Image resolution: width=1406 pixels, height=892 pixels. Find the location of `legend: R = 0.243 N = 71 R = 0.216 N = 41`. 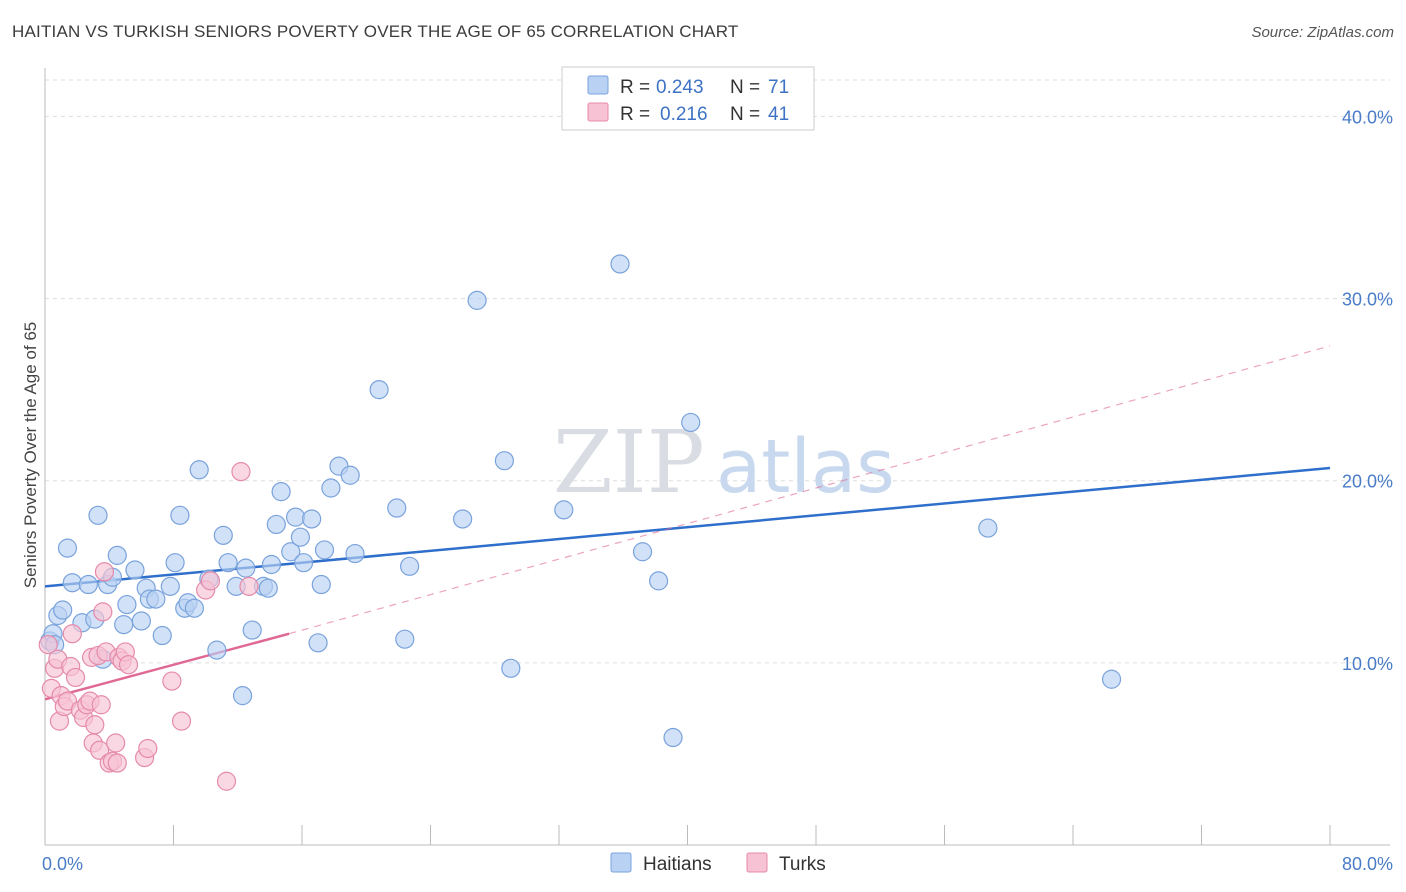

legend: R = 0.243 N = 71 R = 0.216 N = 41 is located at coordinates (688, 98).